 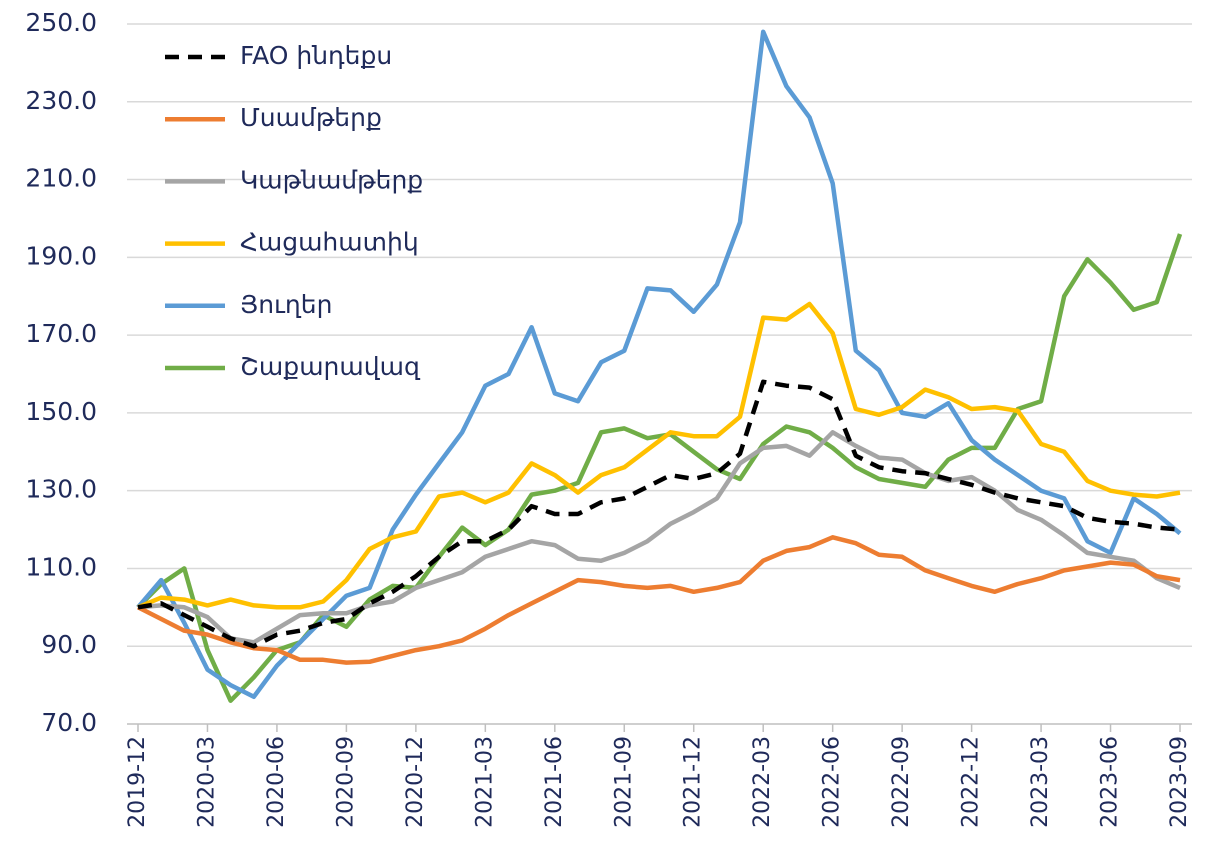 What do you see at coordinates (330, 366) in the screenshot?
I see `legend-label: Շաքարավազ` at bounding box center [330, 366].